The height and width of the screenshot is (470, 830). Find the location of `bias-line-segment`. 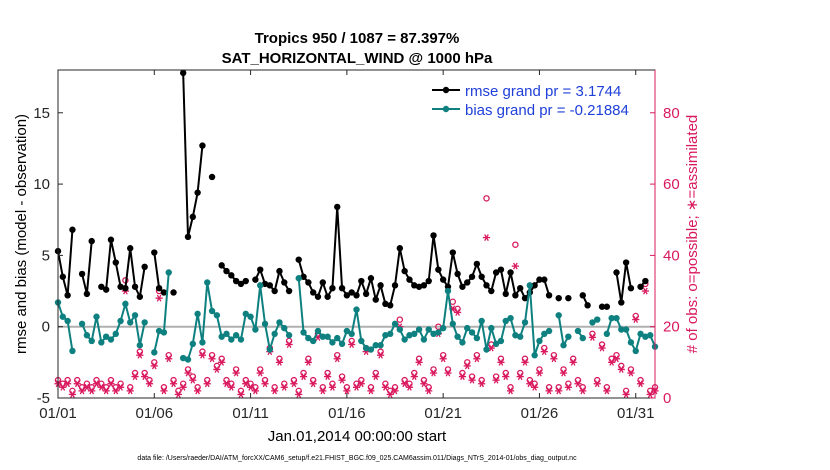

bias-line-segment is located at coordinates (65, 327).